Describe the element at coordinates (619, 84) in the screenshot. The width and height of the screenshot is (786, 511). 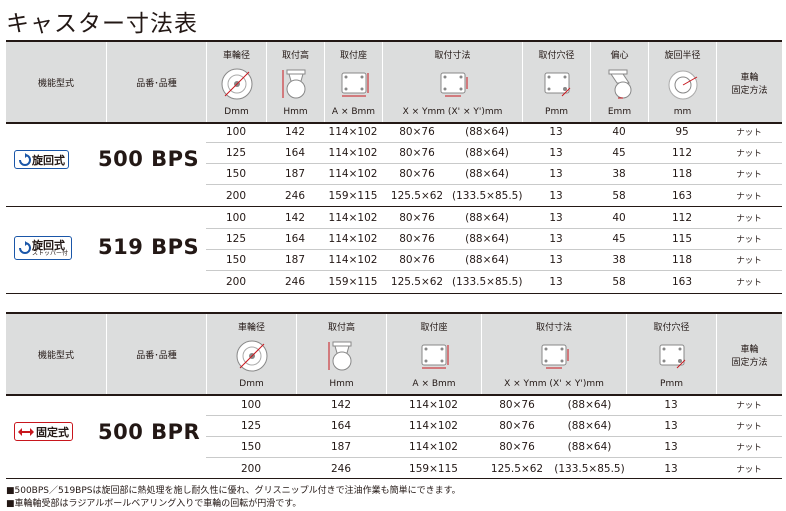
I see `offset-icon` at that location.